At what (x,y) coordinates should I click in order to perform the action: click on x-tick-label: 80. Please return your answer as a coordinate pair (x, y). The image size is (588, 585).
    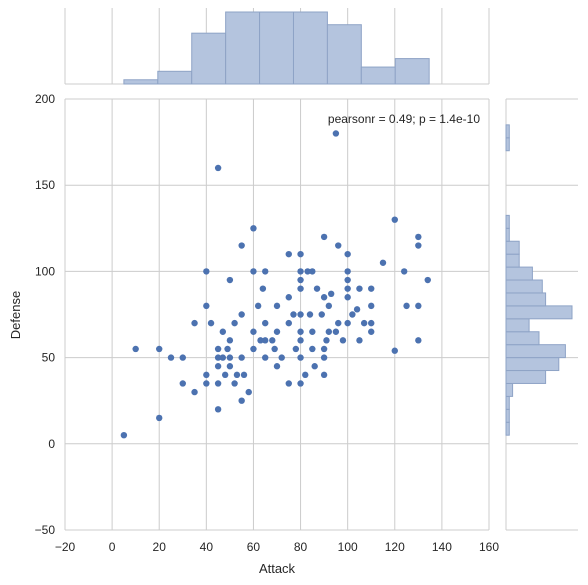
    Looking at the image, I should click on (301, 547).